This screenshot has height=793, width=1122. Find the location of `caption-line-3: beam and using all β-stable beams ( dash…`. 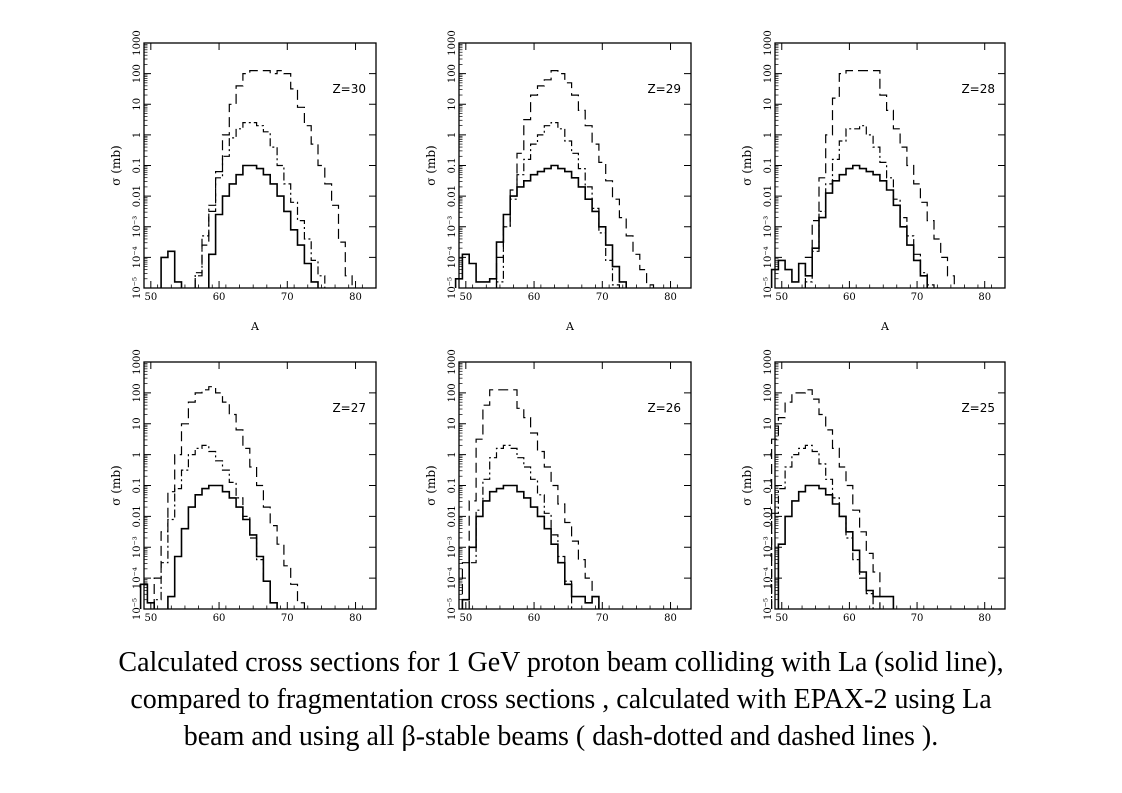

caption-line-3: beam and using all β-stable beams ( dash… is located at coordinates (561, 736).